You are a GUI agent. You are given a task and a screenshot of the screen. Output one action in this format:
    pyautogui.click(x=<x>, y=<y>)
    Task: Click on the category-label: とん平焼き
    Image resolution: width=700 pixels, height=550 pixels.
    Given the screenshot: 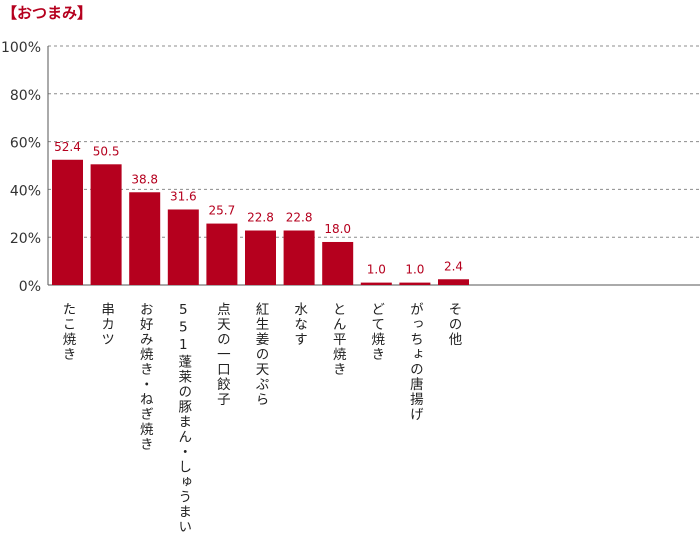 What is the action you would take?
    pyautogui.click(x=338, y=339)
    